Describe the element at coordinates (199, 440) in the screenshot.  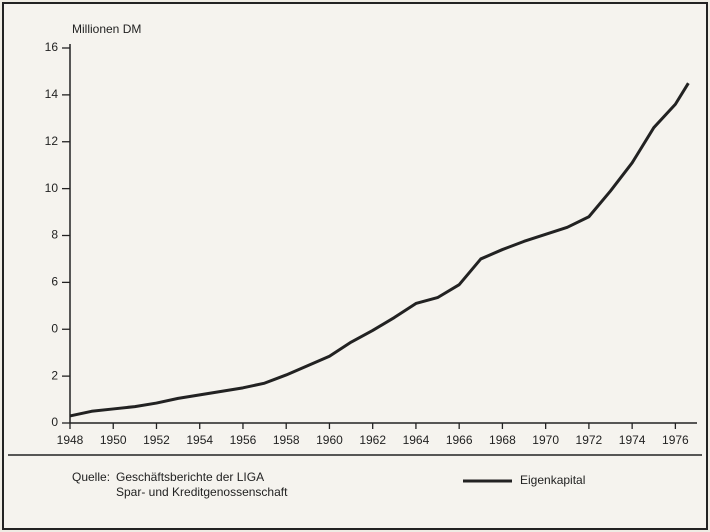
I see `x-tick-label: 1954` at that location.